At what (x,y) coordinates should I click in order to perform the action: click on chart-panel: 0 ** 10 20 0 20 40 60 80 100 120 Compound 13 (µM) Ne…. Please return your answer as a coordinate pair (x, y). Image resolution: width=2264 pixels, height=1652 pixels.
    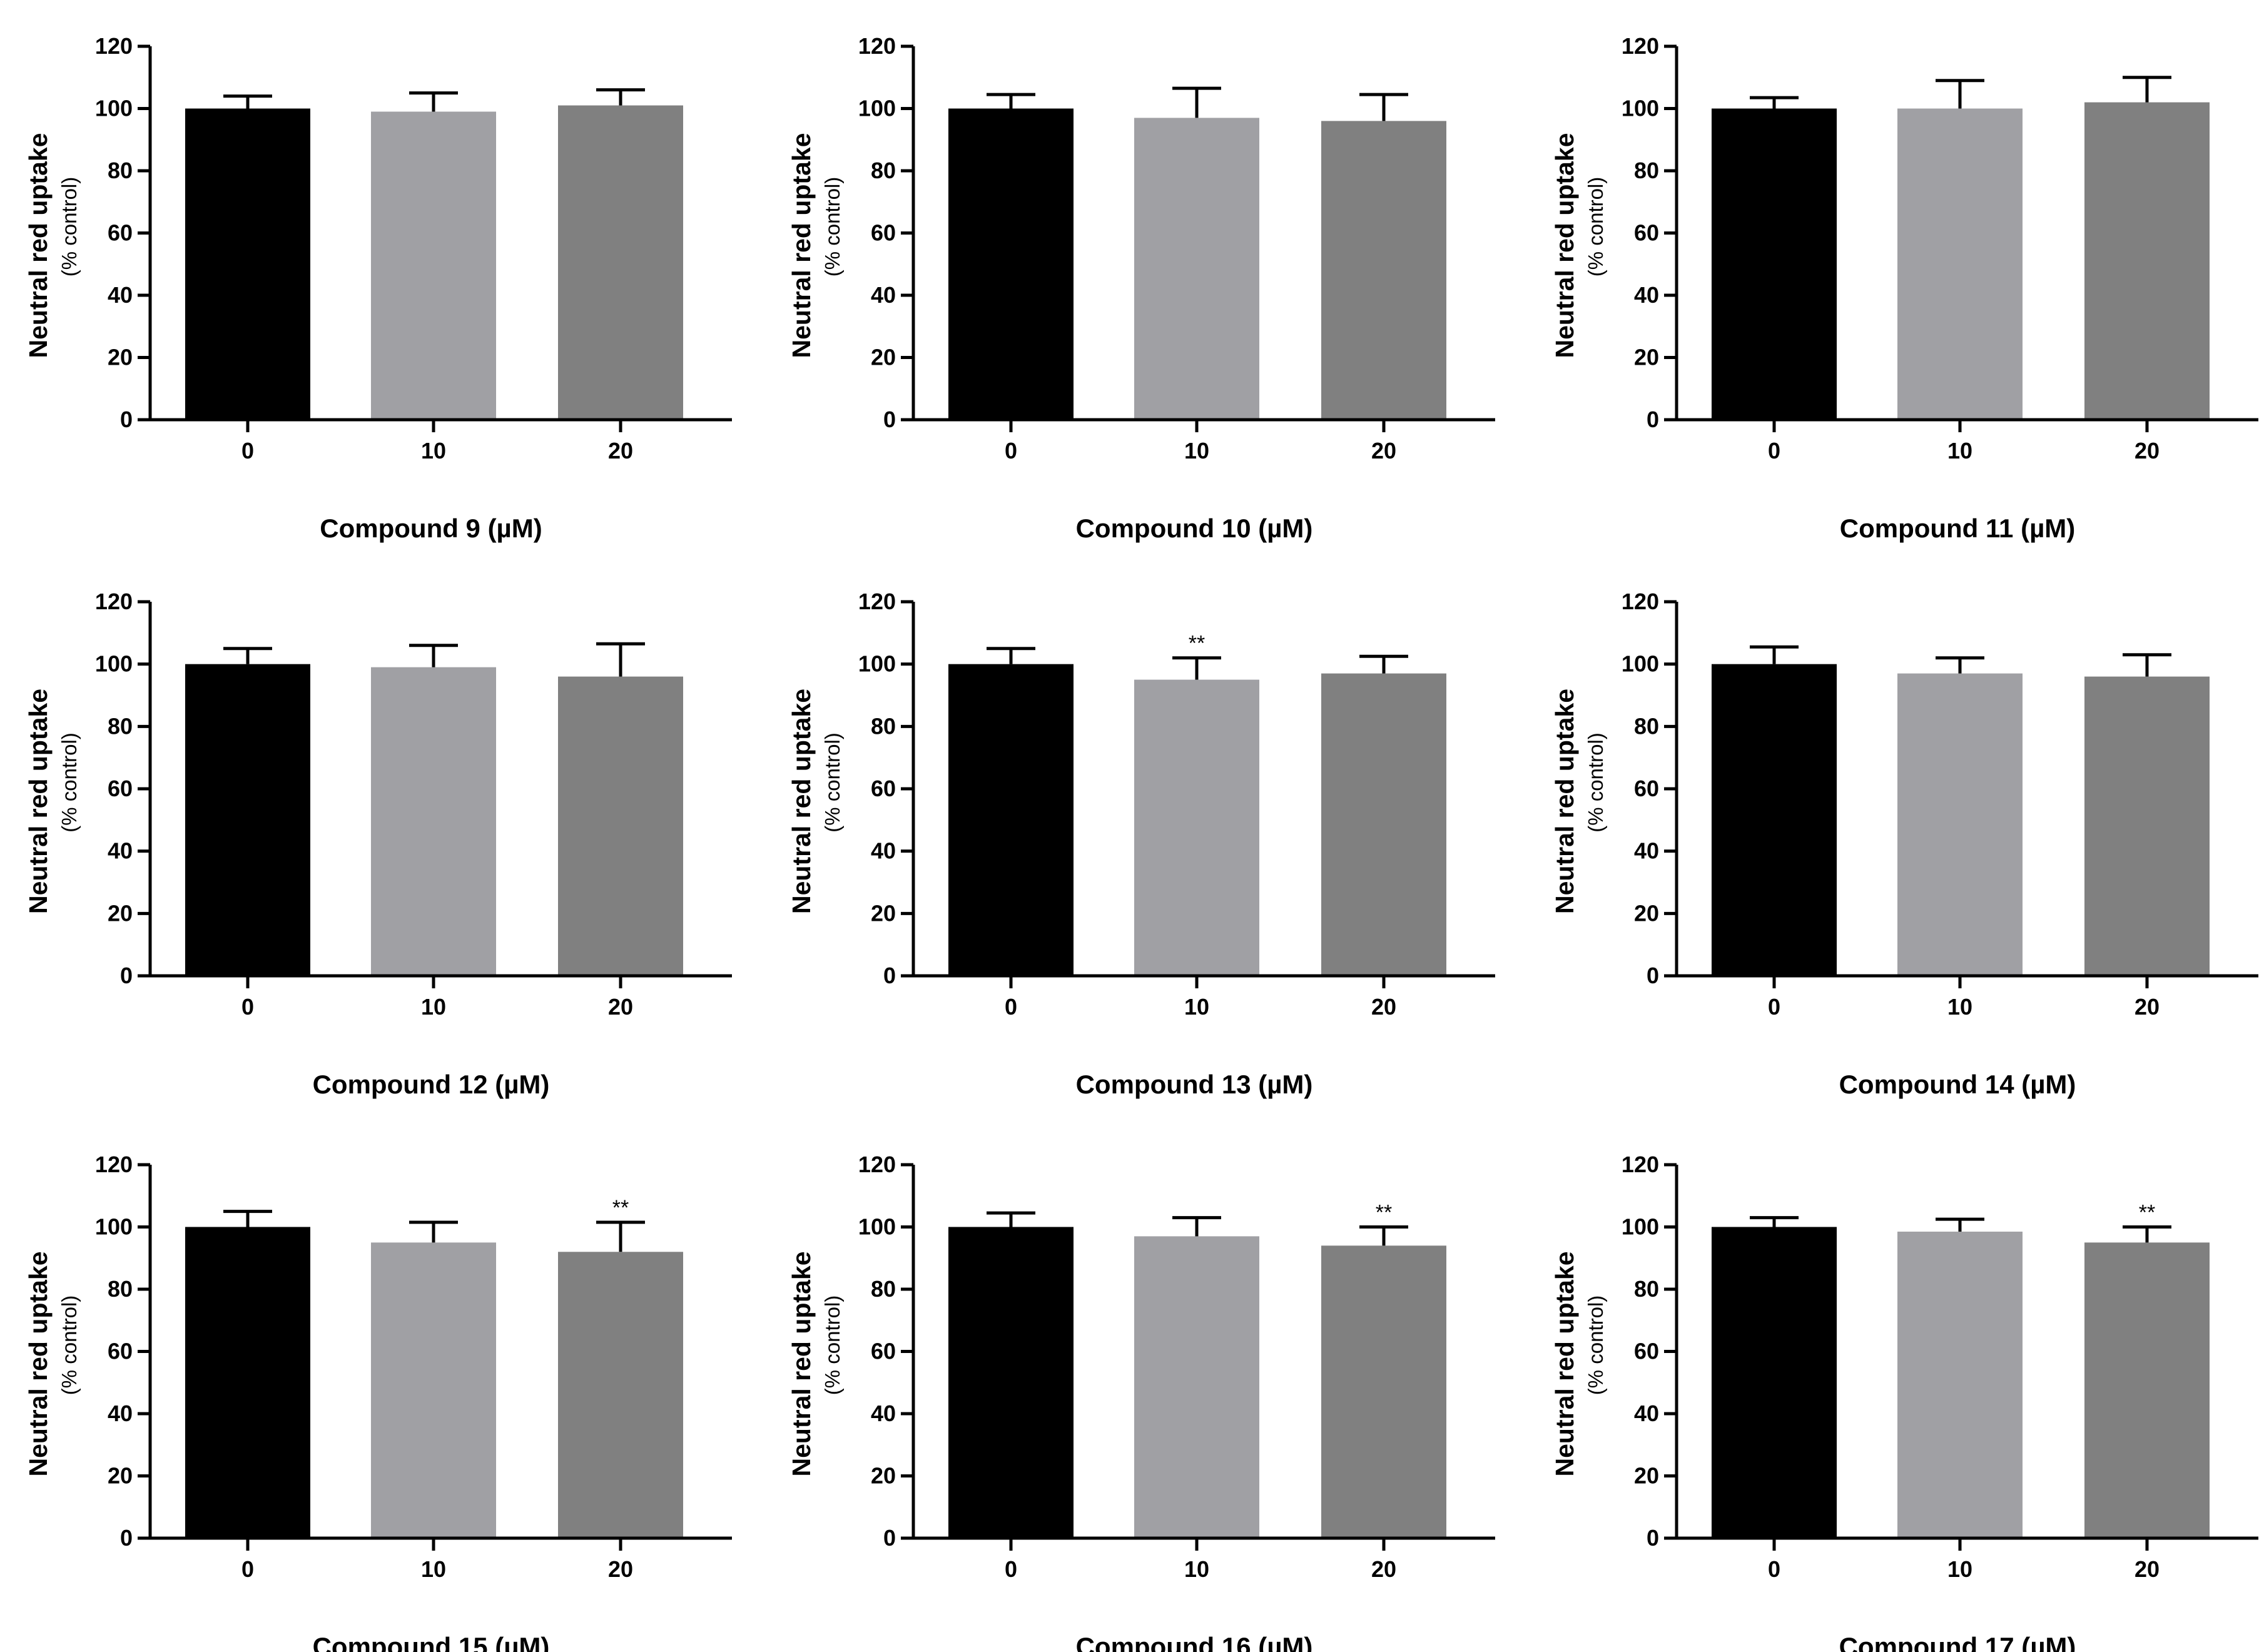
    Looking at the image, I should click on (1141, 844).